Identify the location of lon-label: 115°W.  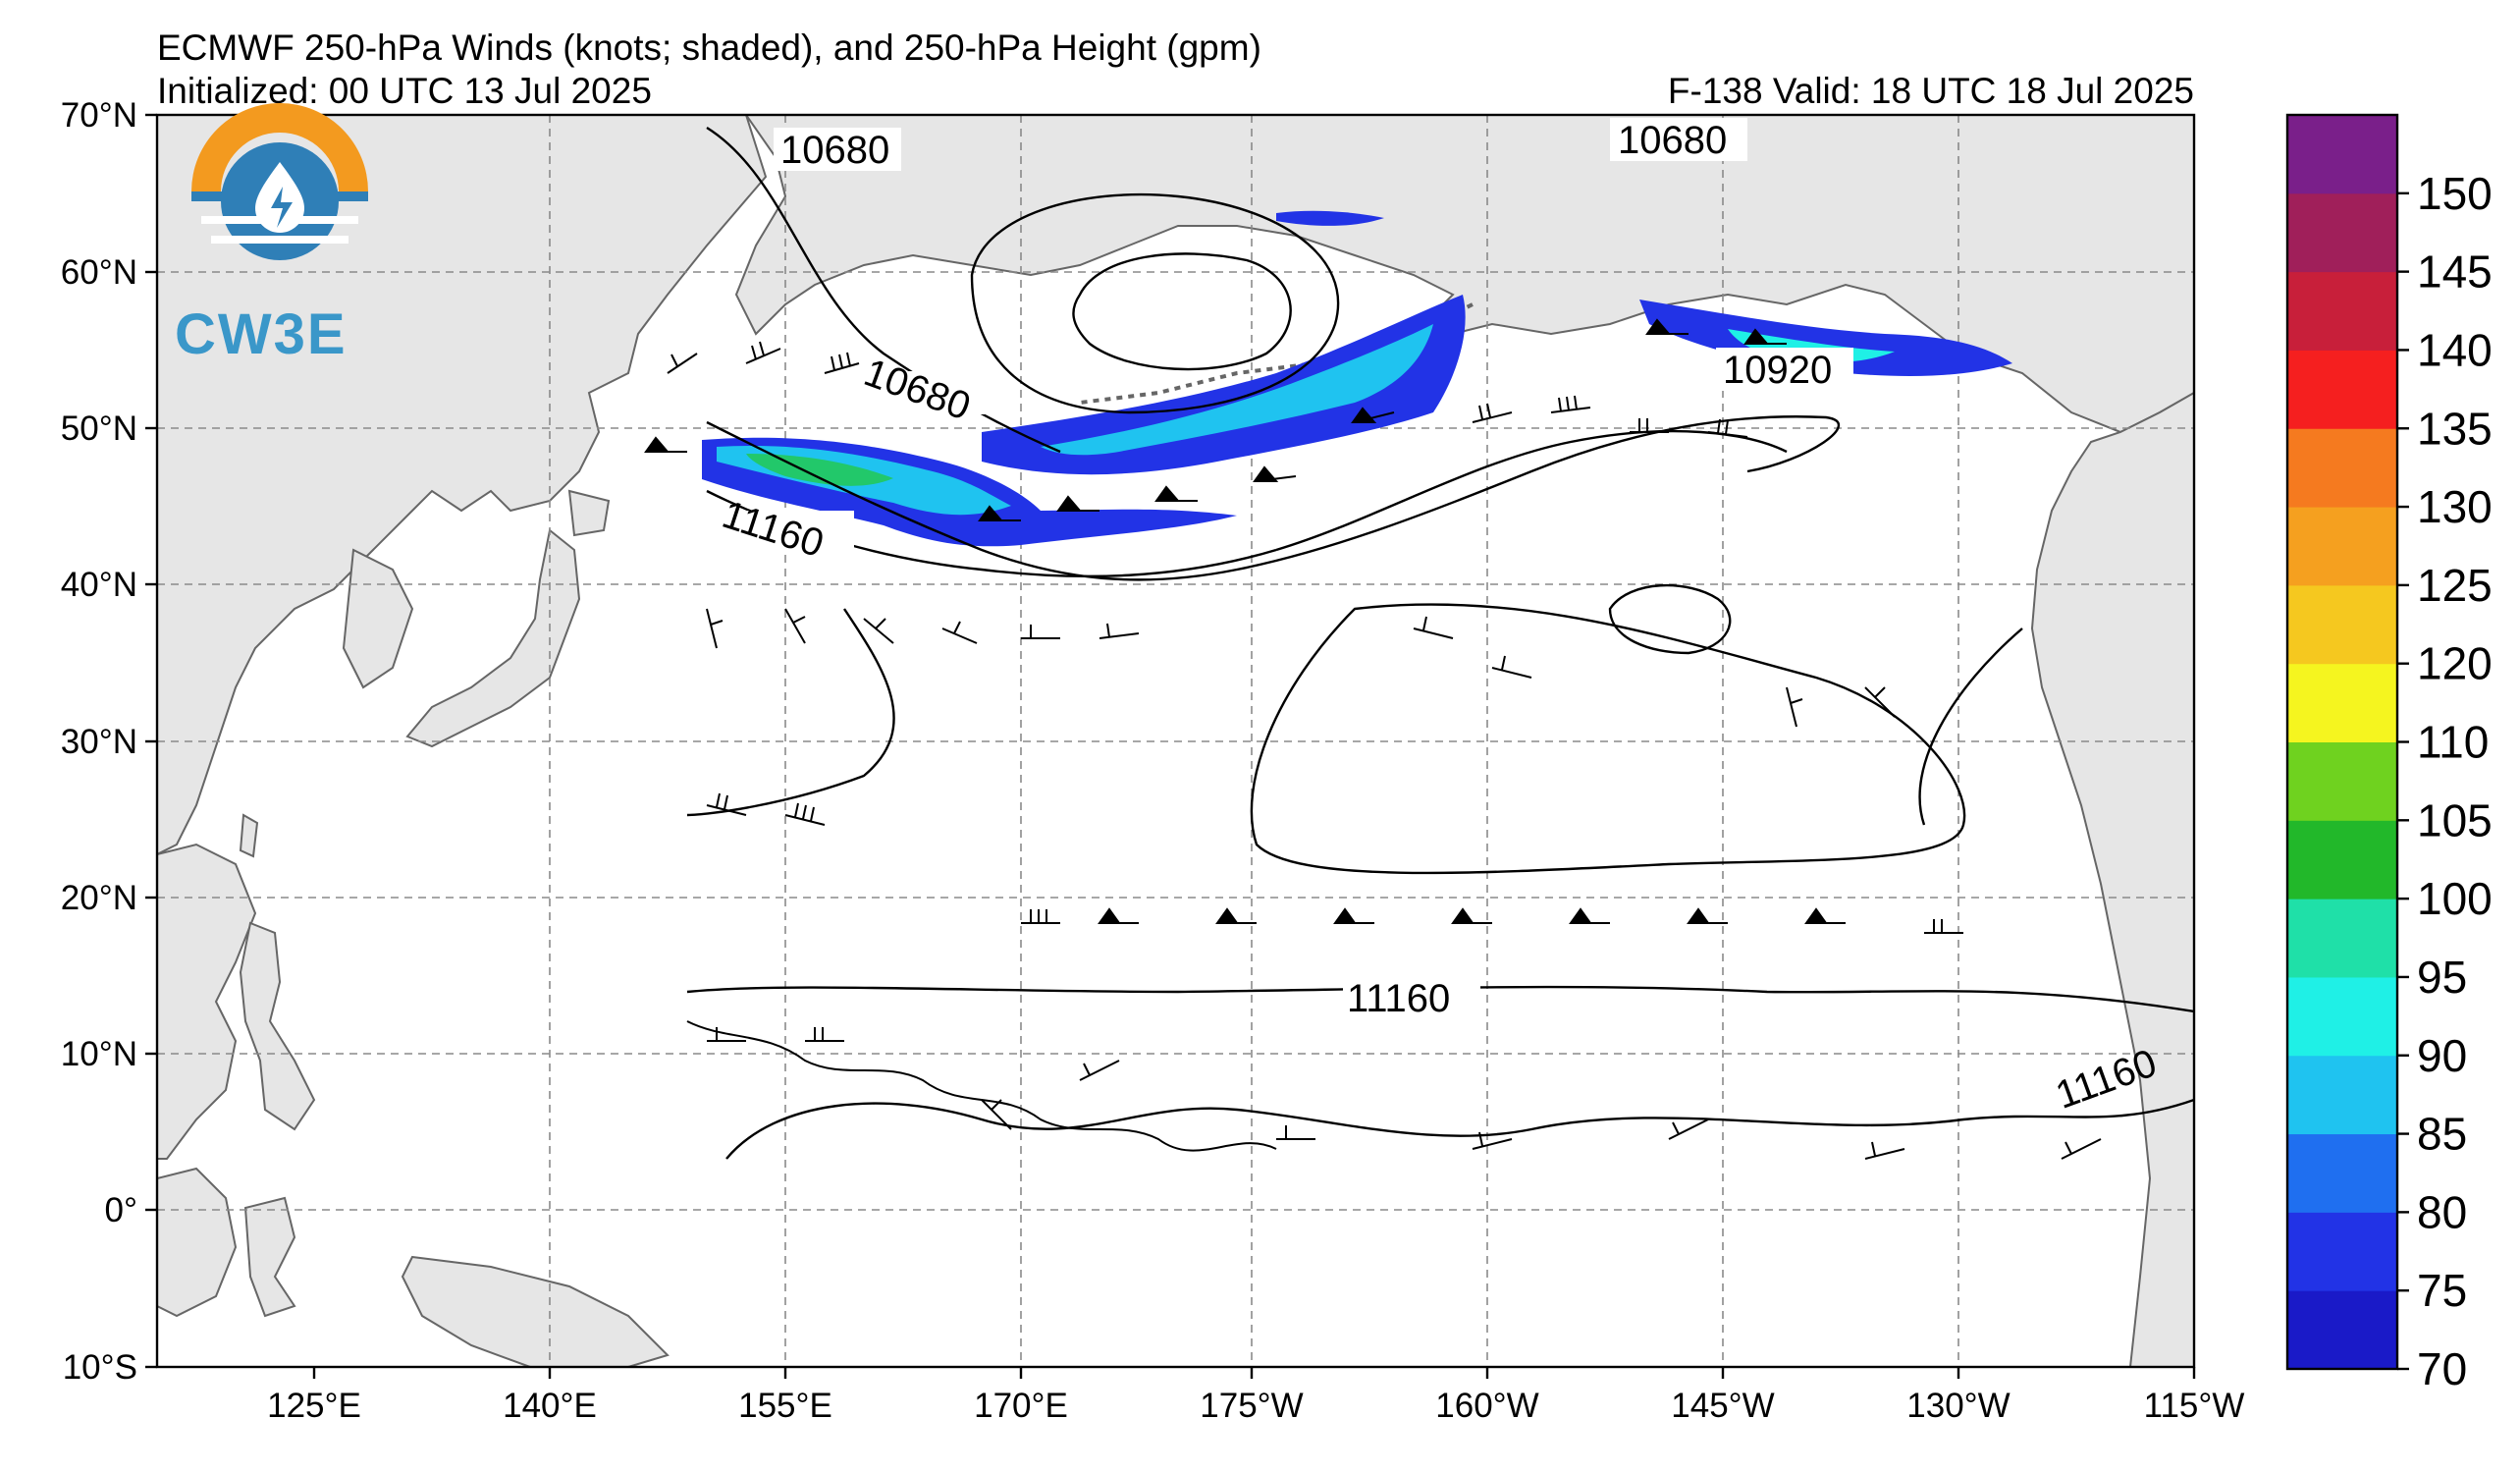
(2194, 1406).